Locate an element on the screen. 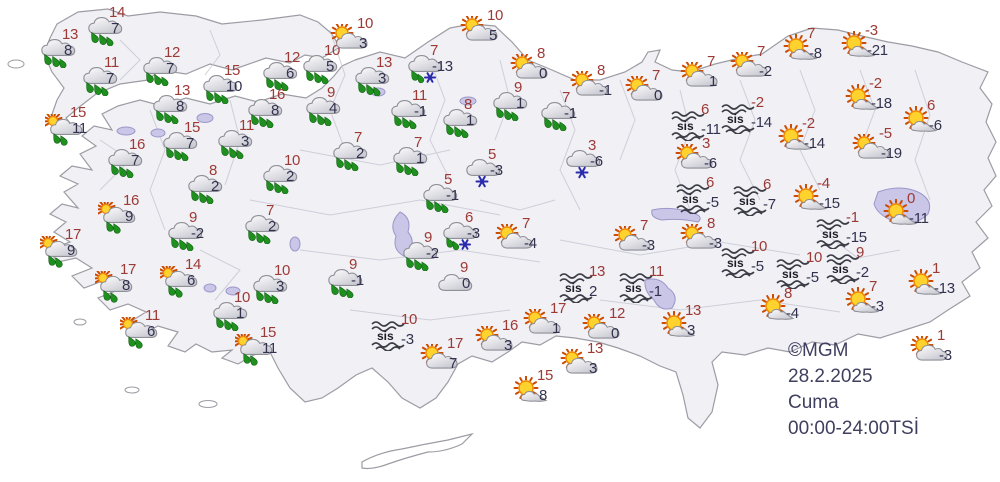 The height and width of the screenshot is (482, 1000). cloud-icon is located at coordinates (455, 285).